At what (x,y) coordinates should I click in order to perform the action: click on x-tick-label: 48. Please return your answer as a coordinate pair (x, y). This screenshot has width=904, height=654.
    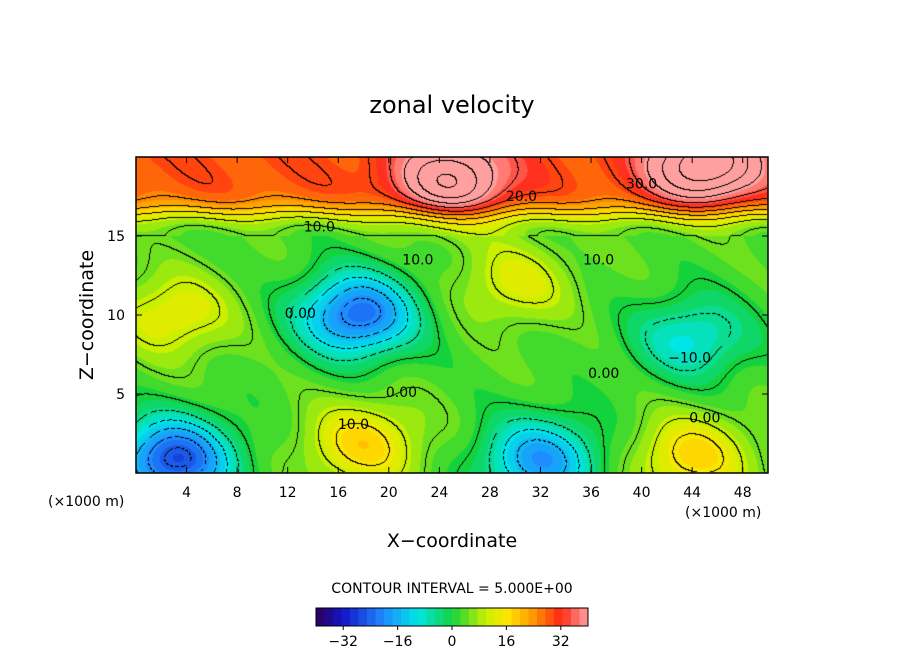
    Looking at the image, I should click on (743, 493).